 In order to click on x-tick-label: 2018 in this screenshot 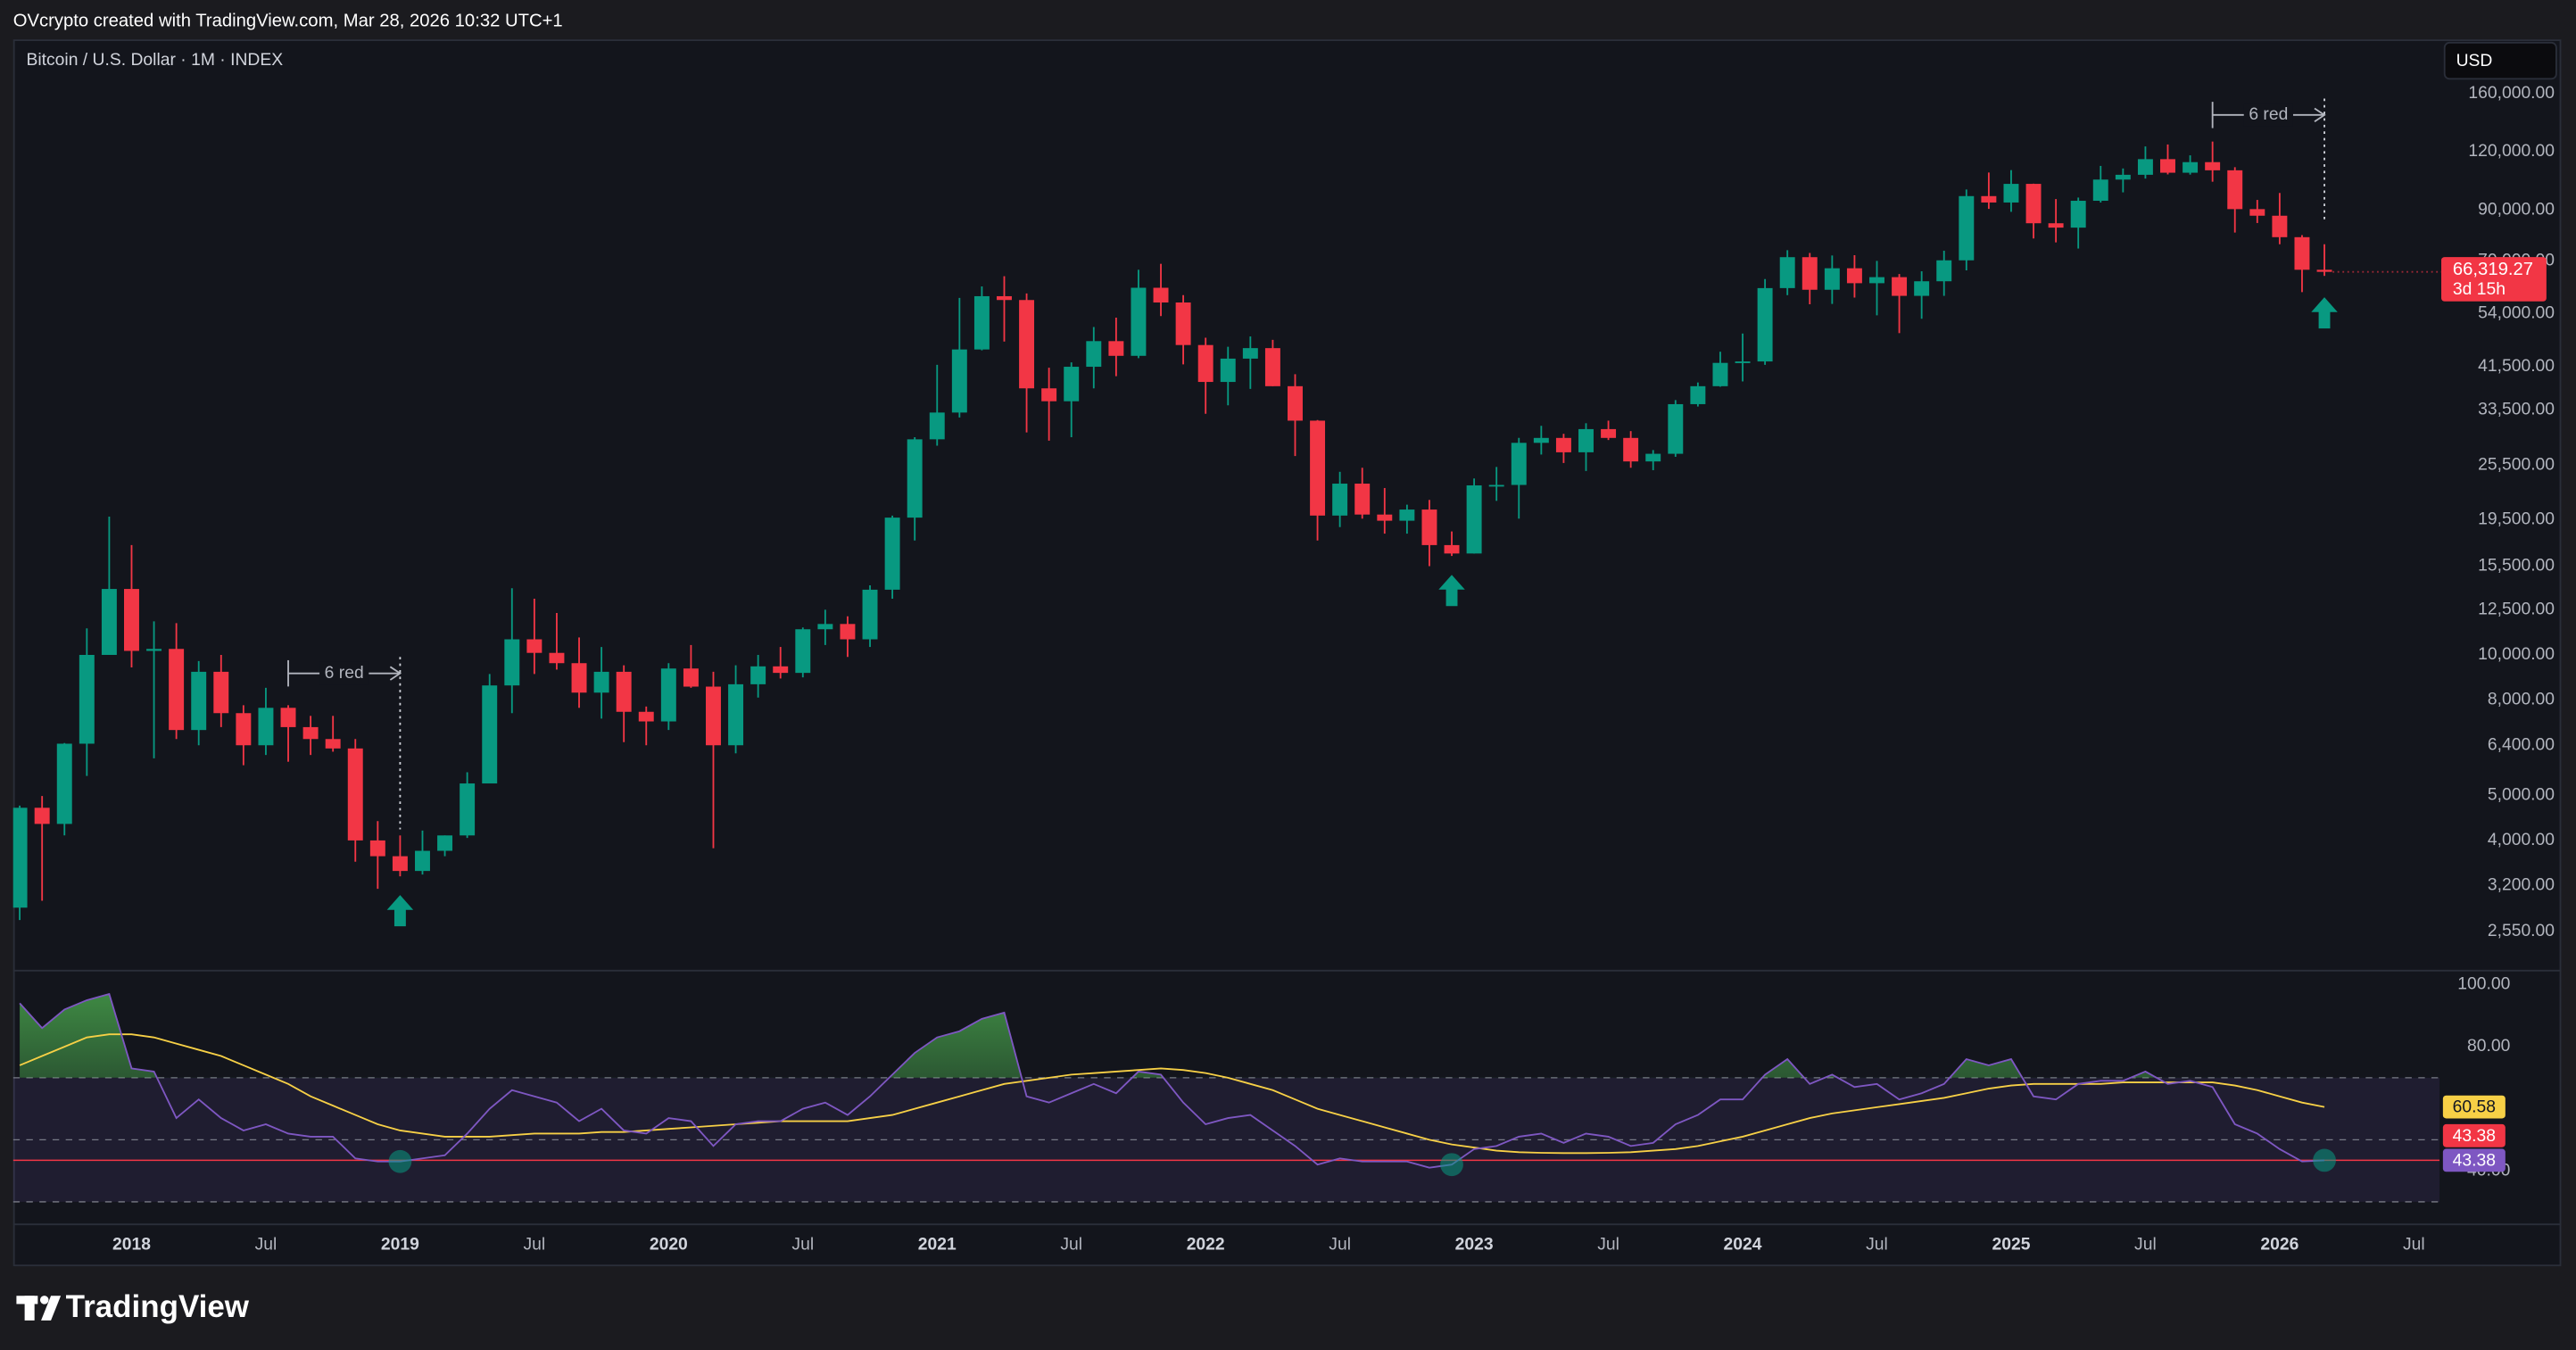, I will do `click(131, 1244)`.